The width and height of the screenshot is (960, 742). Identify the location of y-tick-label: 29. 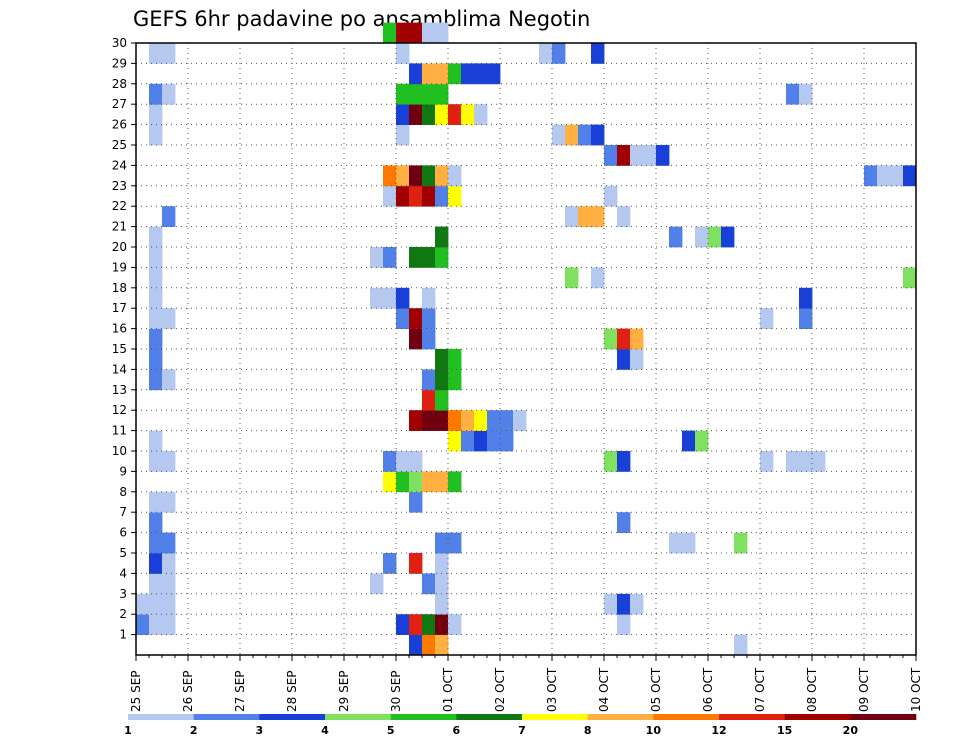
(119, 63).